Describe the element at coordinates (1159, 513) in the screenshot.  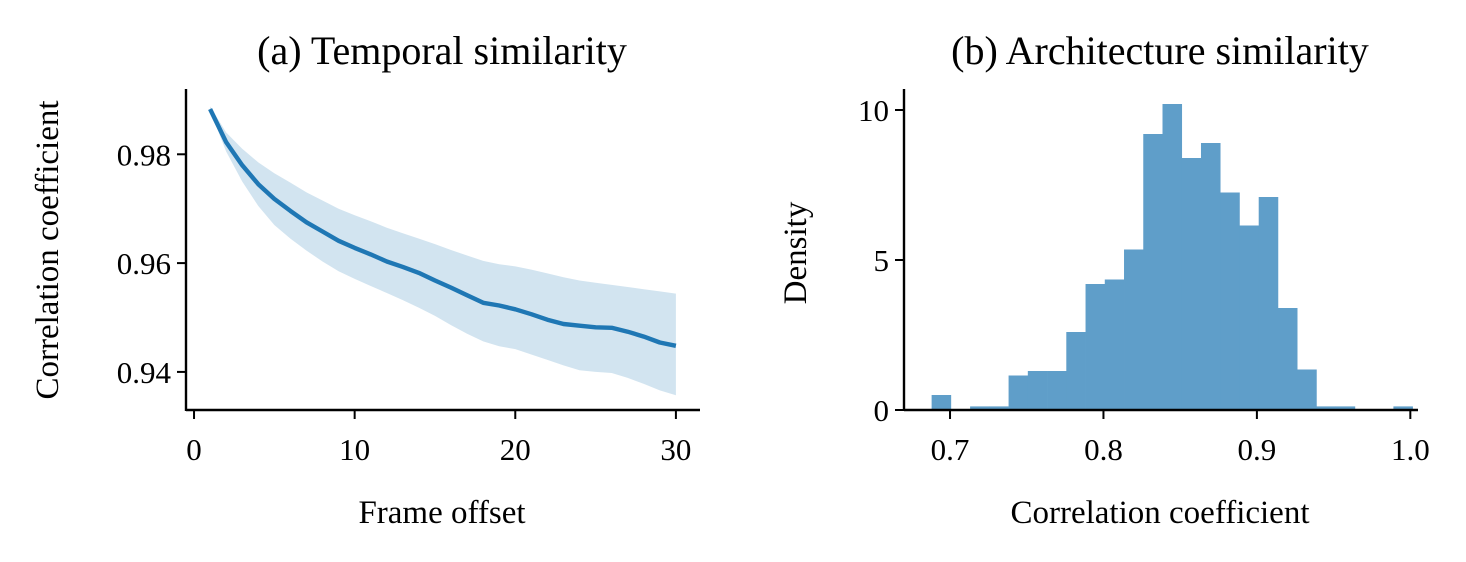
I see `x-axis-label-b: Correlation coefficient` at that location.